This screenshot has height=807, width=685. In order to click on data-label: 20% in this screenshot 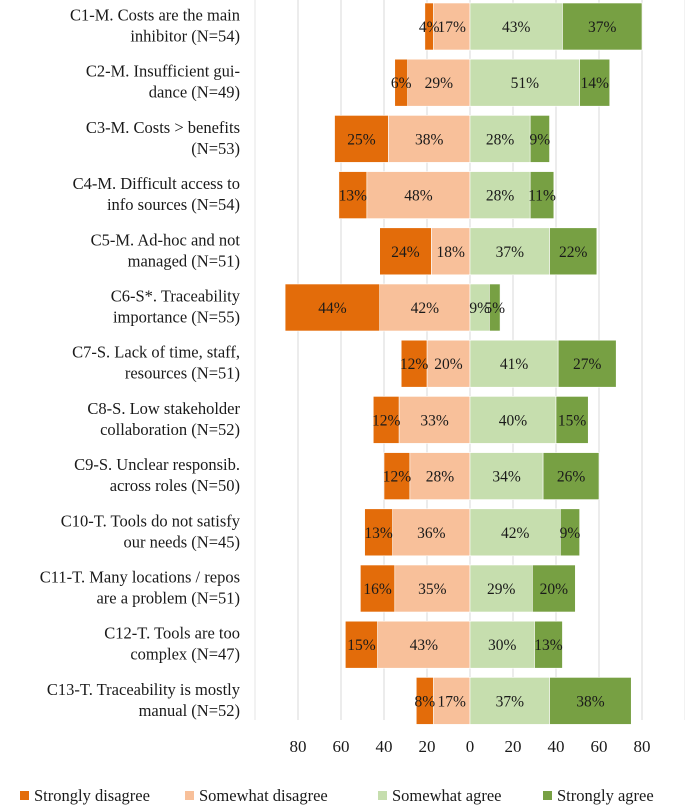, I will do `click(448, 364)`.